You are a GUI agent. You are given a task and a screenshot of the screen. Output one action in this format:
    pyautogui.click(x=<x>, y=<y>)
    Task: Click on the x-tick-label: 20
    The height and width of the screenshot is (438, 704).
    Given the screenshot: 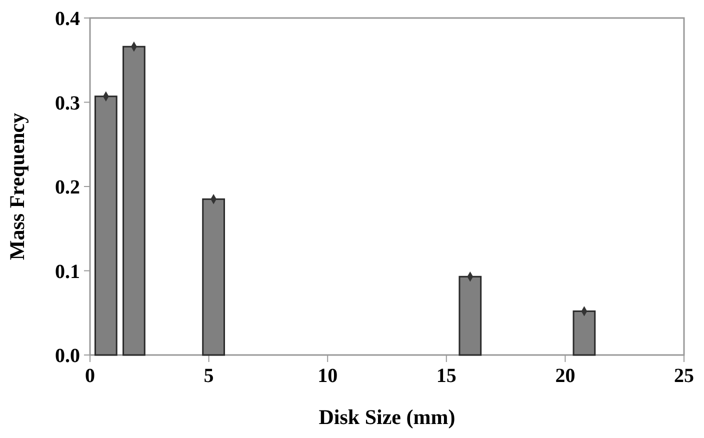 What is the action you would take?
    pyautogui.click(x=565, y=376)
    